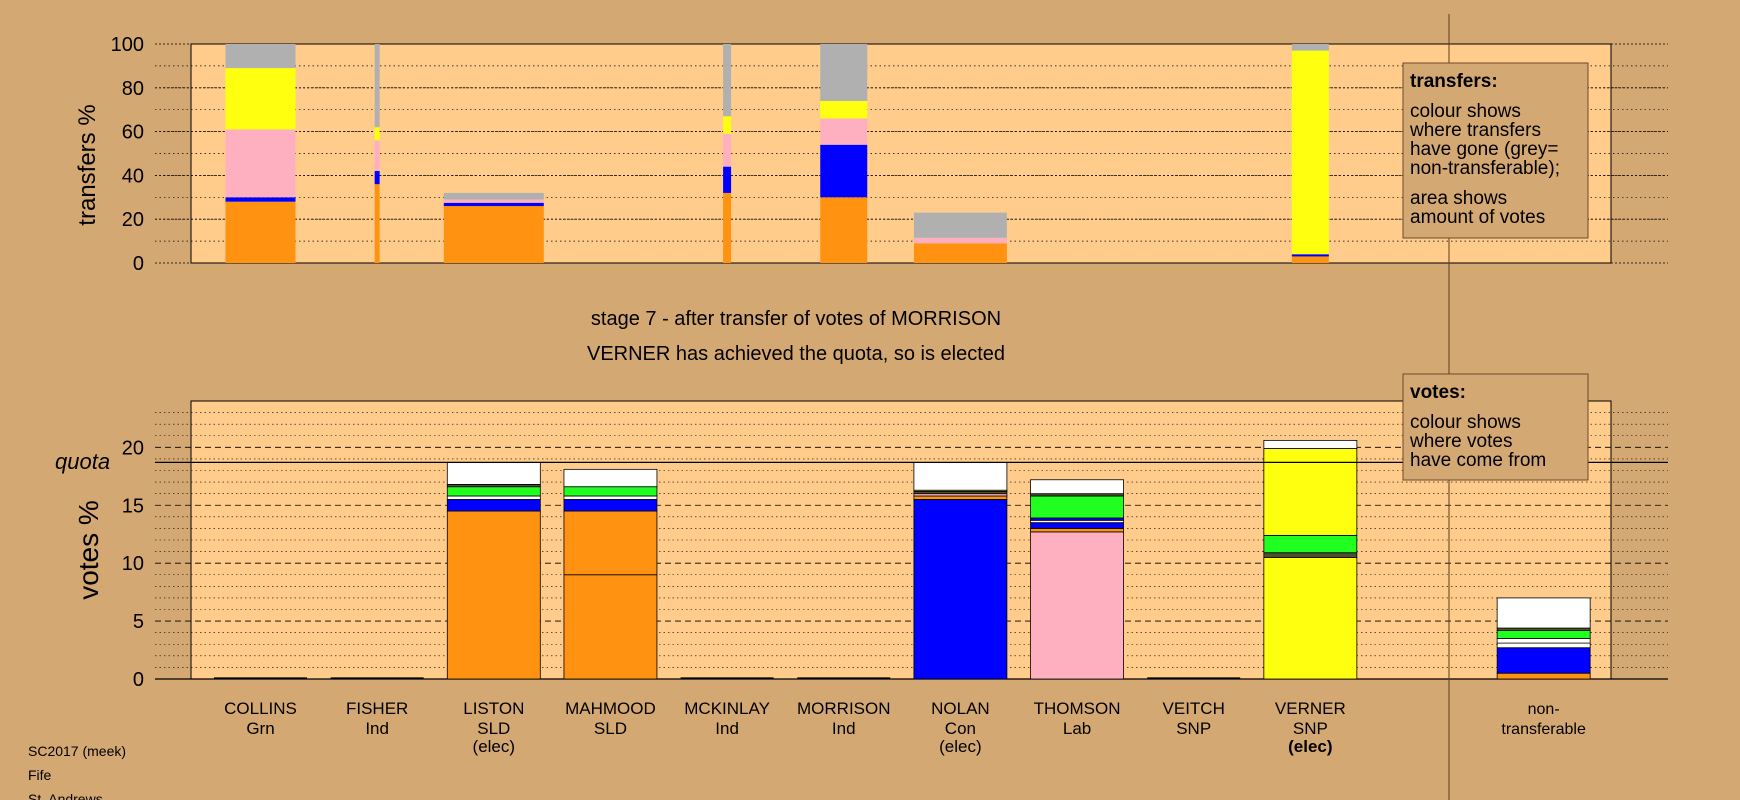 The image size is (1740, 800). Describe the element at coordinates (1438, 392) in the screenshot. I see `votes-legend-title: votes:` at that location.